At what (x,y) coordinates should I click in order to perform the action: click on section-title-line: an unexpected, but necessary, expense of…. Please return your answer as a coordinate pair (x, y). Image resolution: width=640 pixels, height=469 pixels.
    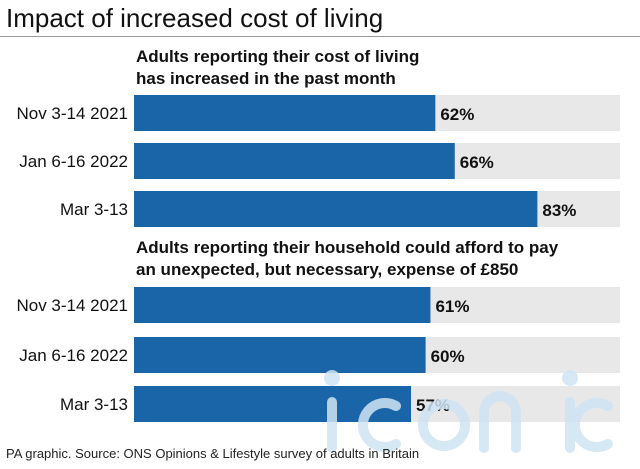
    Looking at the image, I should click on (327, 269).